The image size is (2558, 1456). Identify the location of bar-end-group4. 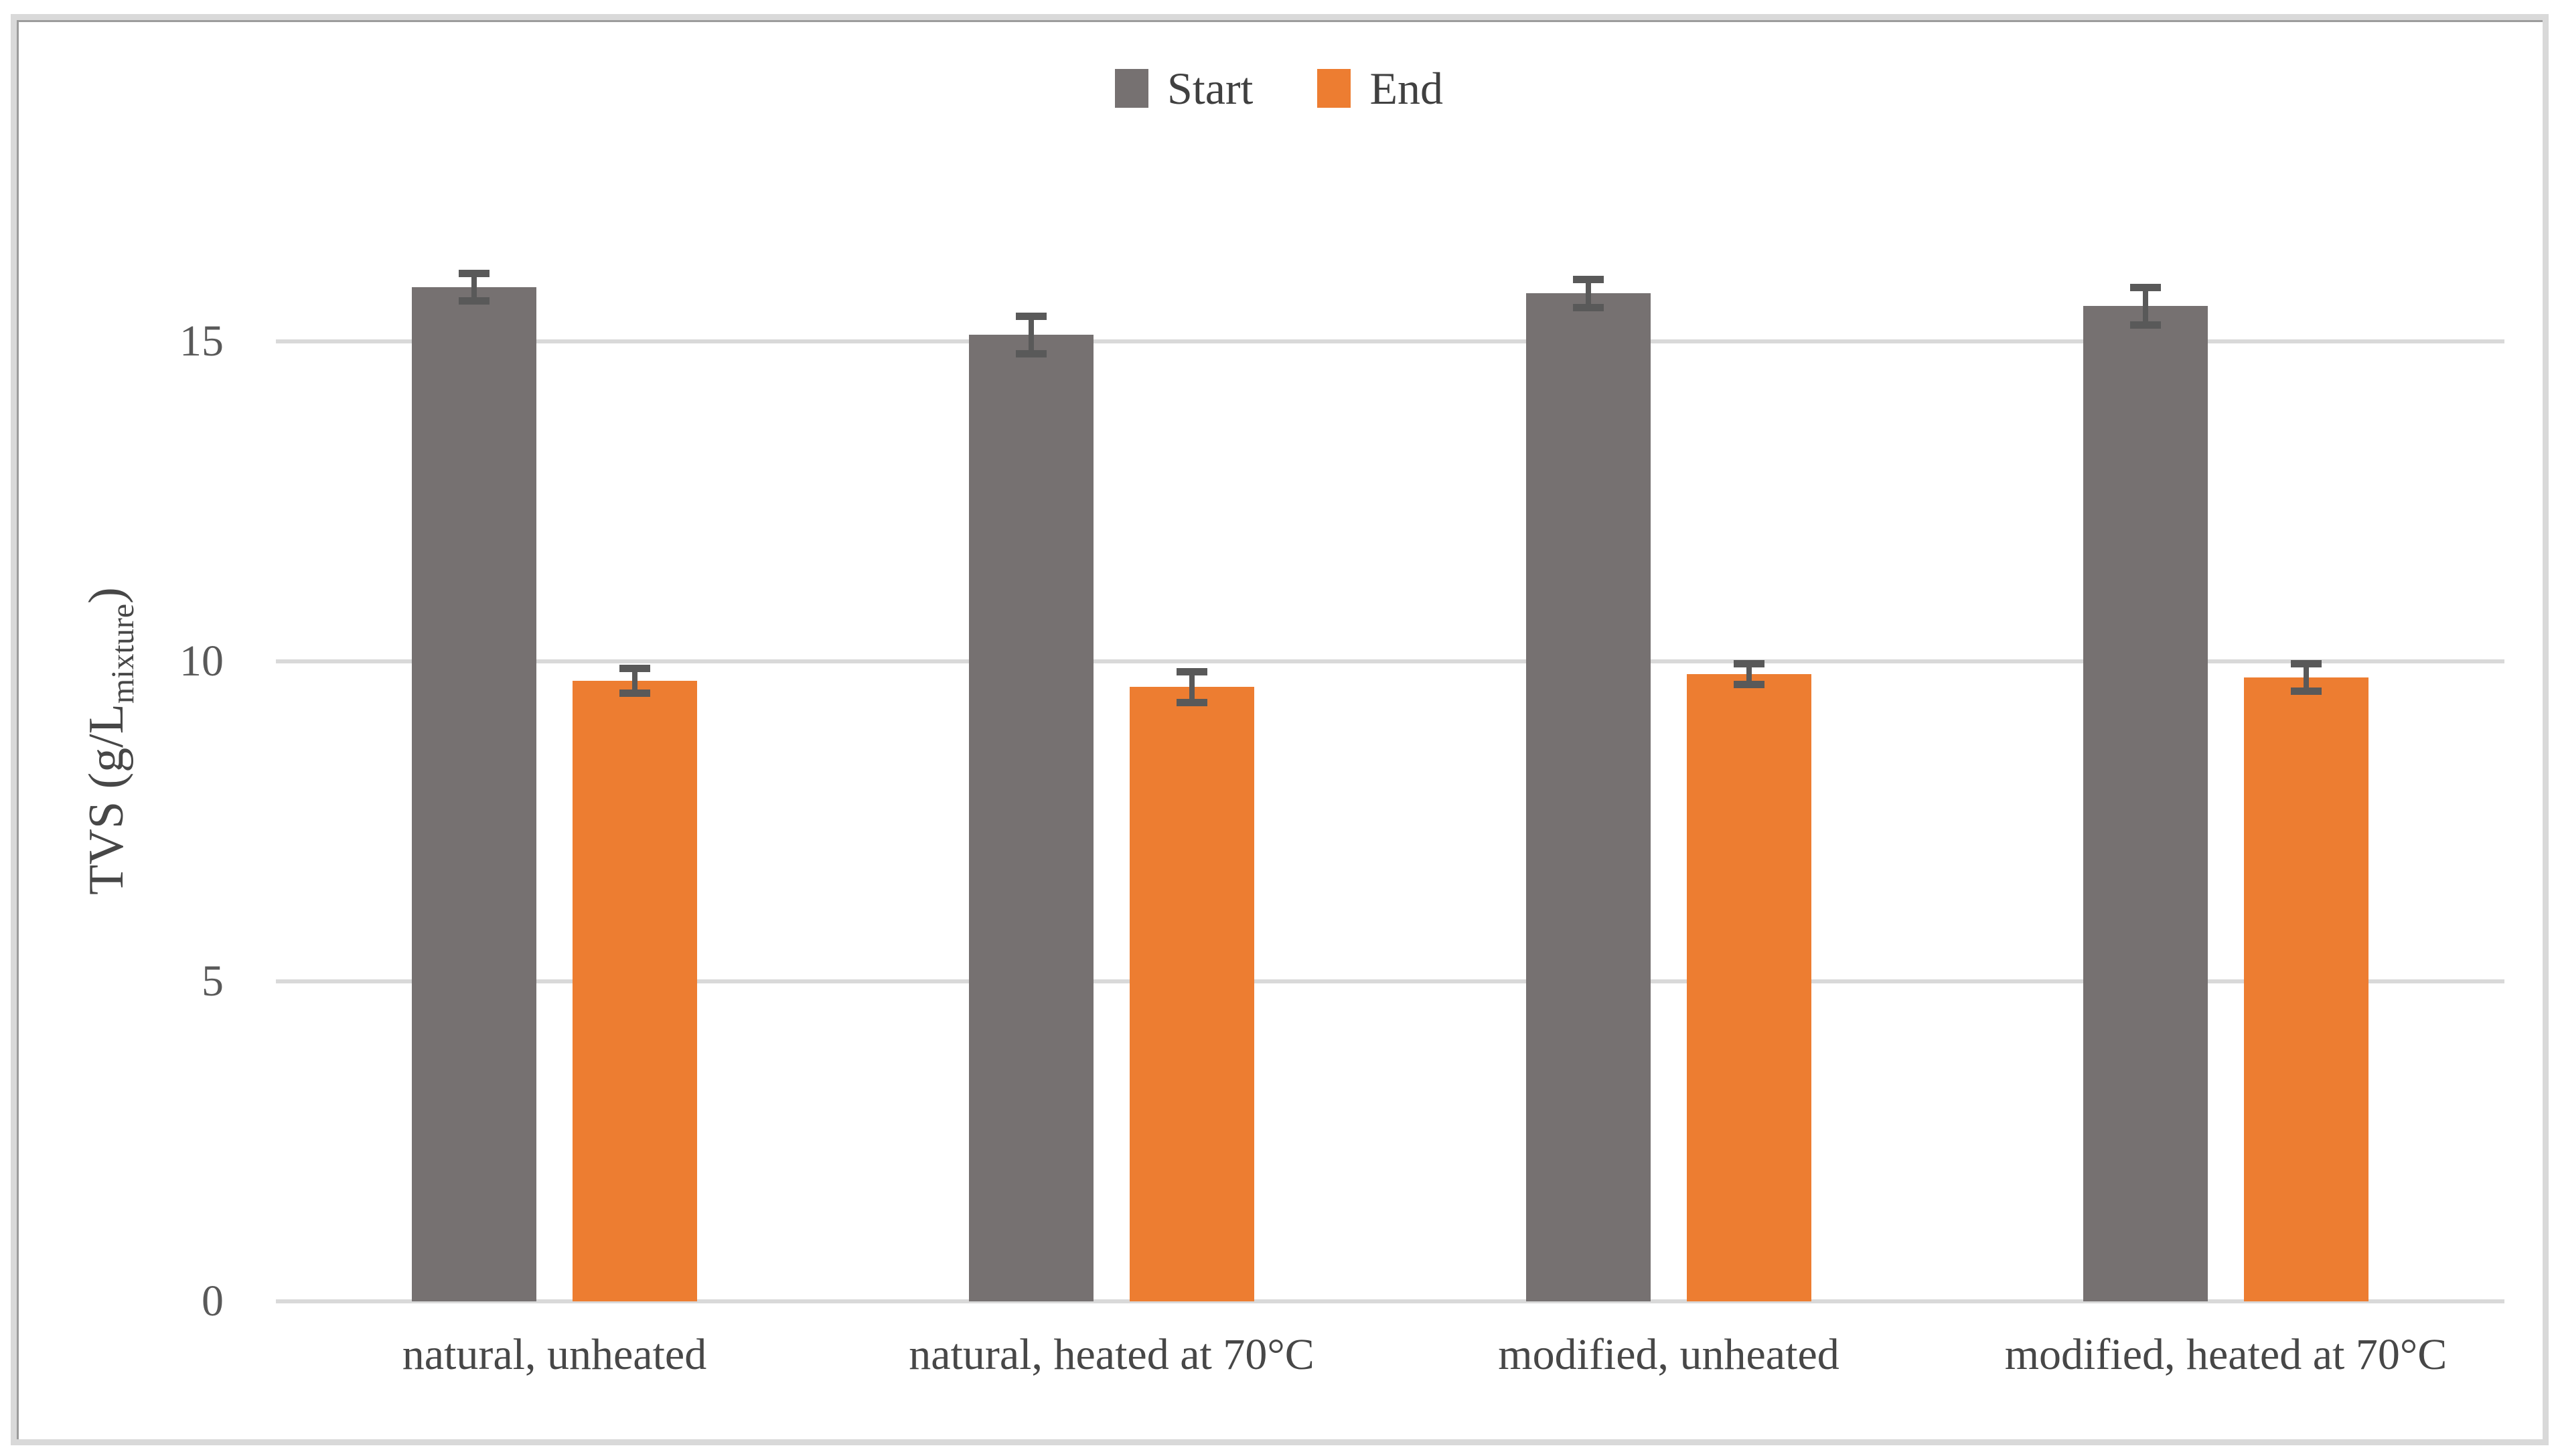
(2306, 989).